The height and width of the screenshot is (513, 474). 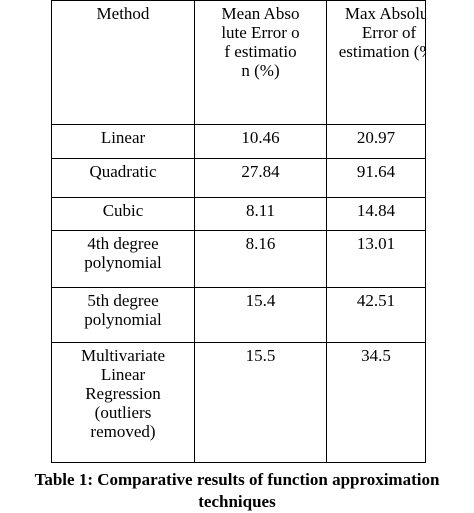 What do you see at coordinates (260, 315) in the screenshot?
I see `cell-mean: 15.4` at bounding box center [260, 315].